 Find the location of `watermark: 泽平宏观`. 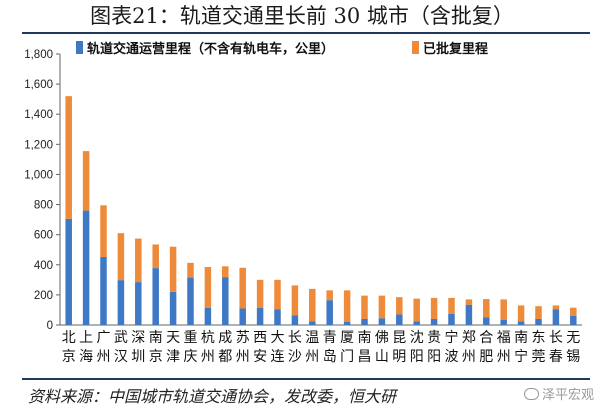

watermark: 泽平宏观 is located at coordinates (558, 393).